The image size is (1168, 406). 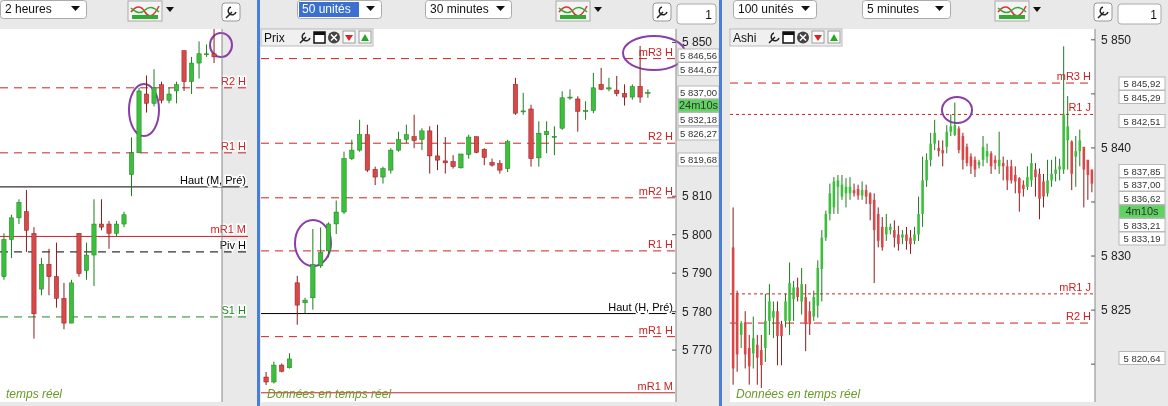 What do you see at coordinates (697, 311) in the screenshot?
I see `y-tick-label: 5 780` at bounding box center [697, 311].